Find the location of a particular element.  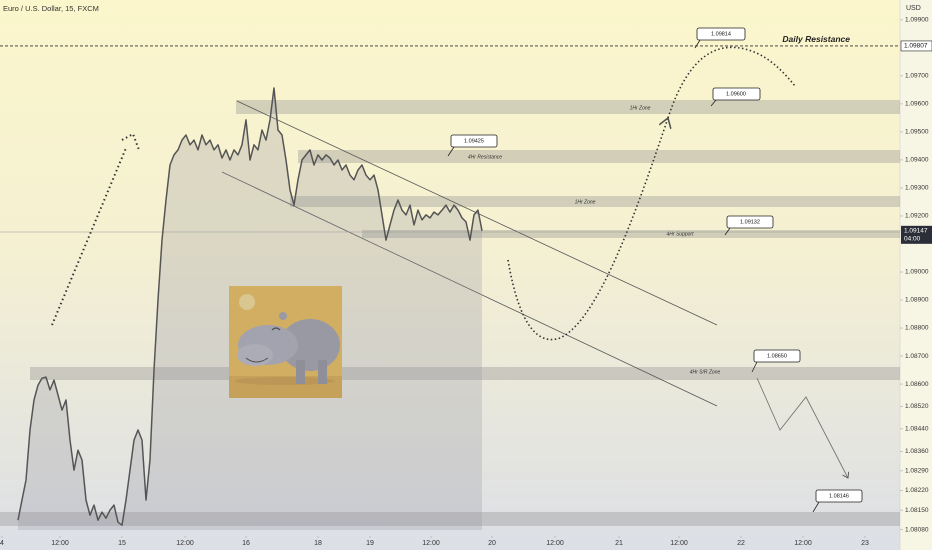

zone-label: 4Hr S/R Zone is located at coordinates (705, 372).